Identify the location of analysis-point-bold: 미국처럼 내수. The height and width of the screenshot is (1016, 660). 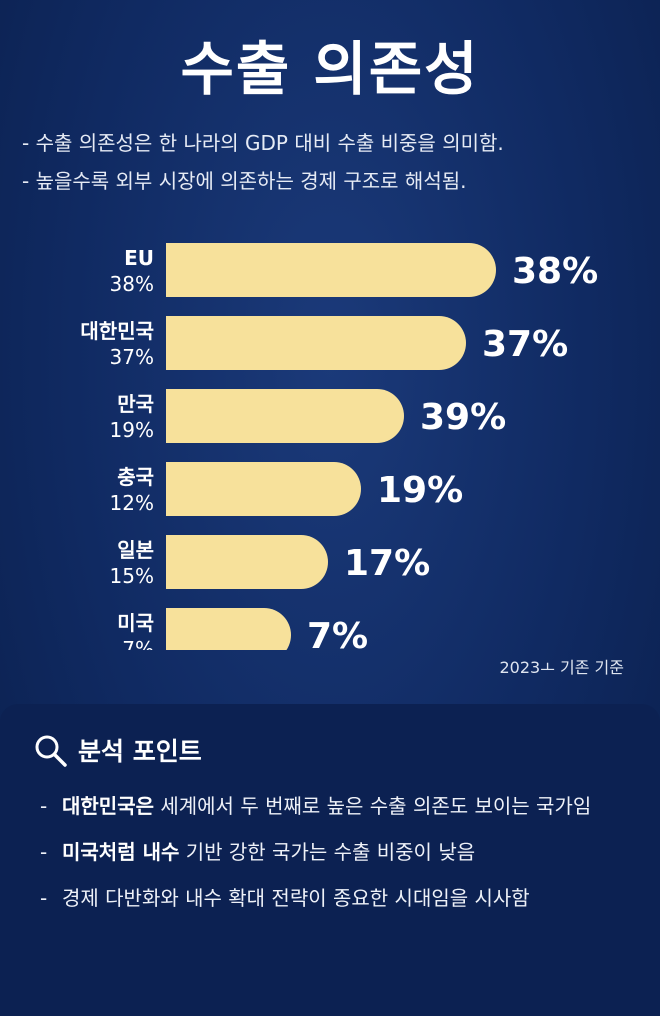
(121, 852).